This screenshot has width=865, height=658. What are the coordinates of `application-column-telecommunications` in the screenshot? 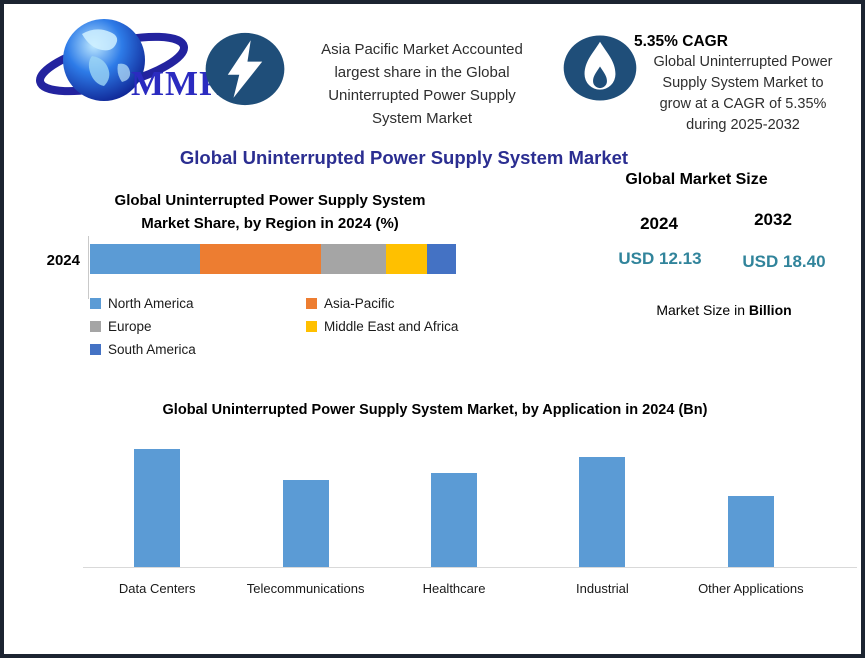 It's located at (305, 504).